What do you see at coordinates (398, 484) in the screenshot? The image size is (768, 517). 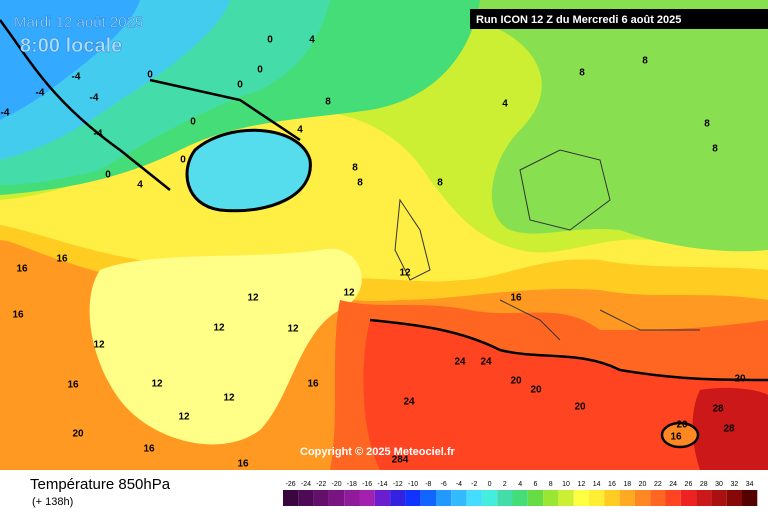 I see `scale-label: -12` at bounding box center [398, 484].